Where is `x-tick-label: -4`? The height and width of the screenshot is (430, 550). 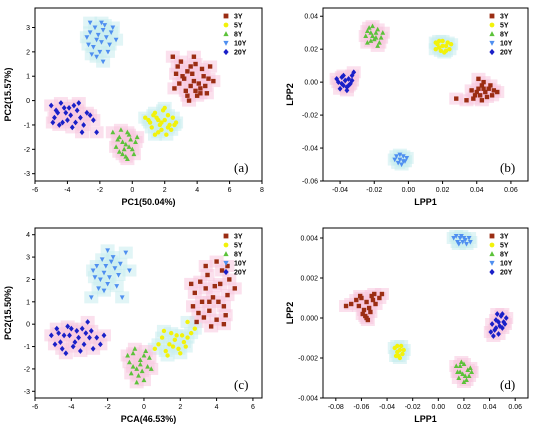
x-tick-label: -4 is located at coordinates (71, 407).